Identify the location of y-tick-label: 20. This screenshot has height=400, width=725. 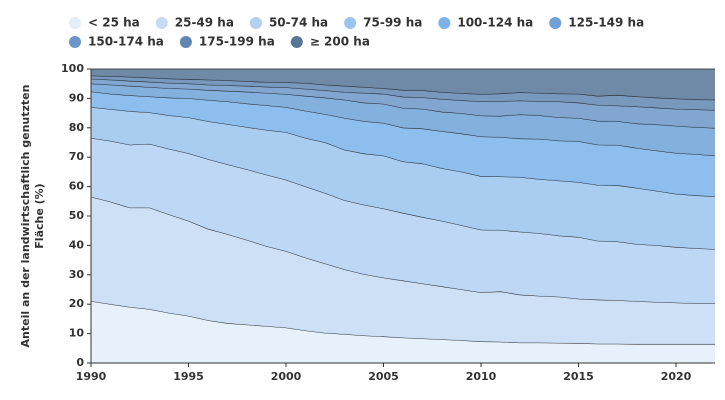
(77, 303).